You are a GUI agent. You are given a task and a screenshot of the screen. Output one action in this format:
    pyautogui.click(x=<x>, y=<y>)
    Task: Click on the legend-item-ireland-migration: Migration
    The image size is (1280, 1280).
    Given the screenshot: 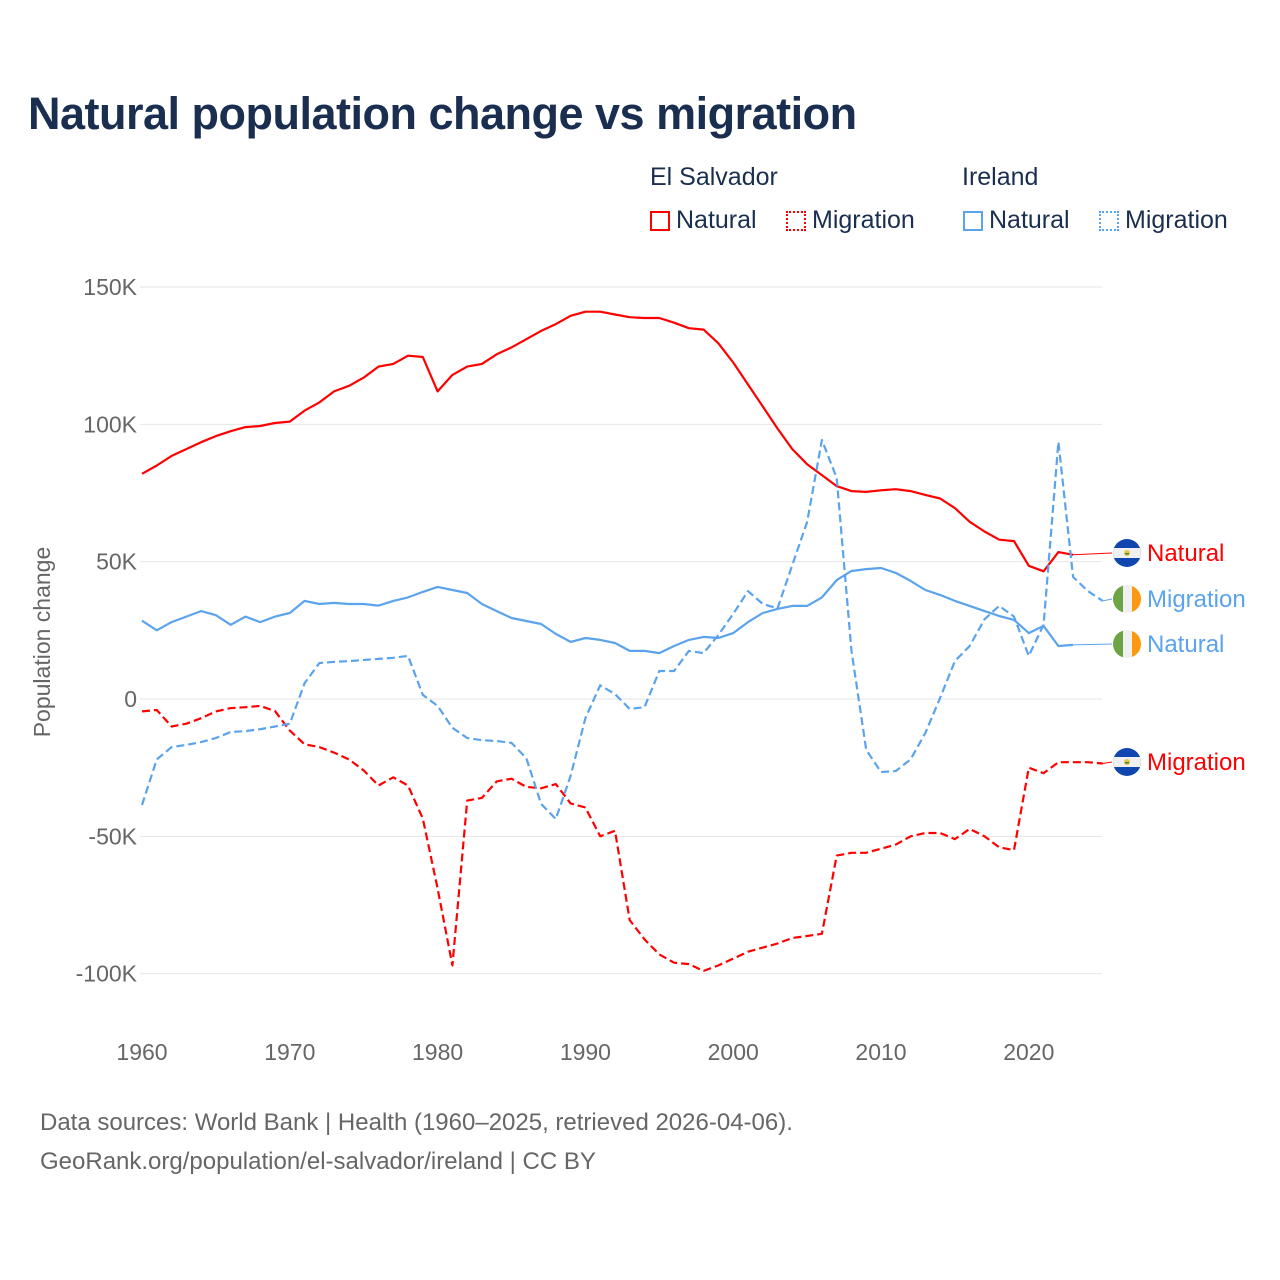 What is the action you would take?
    pyautogui.click(x=1163, y=220)
    